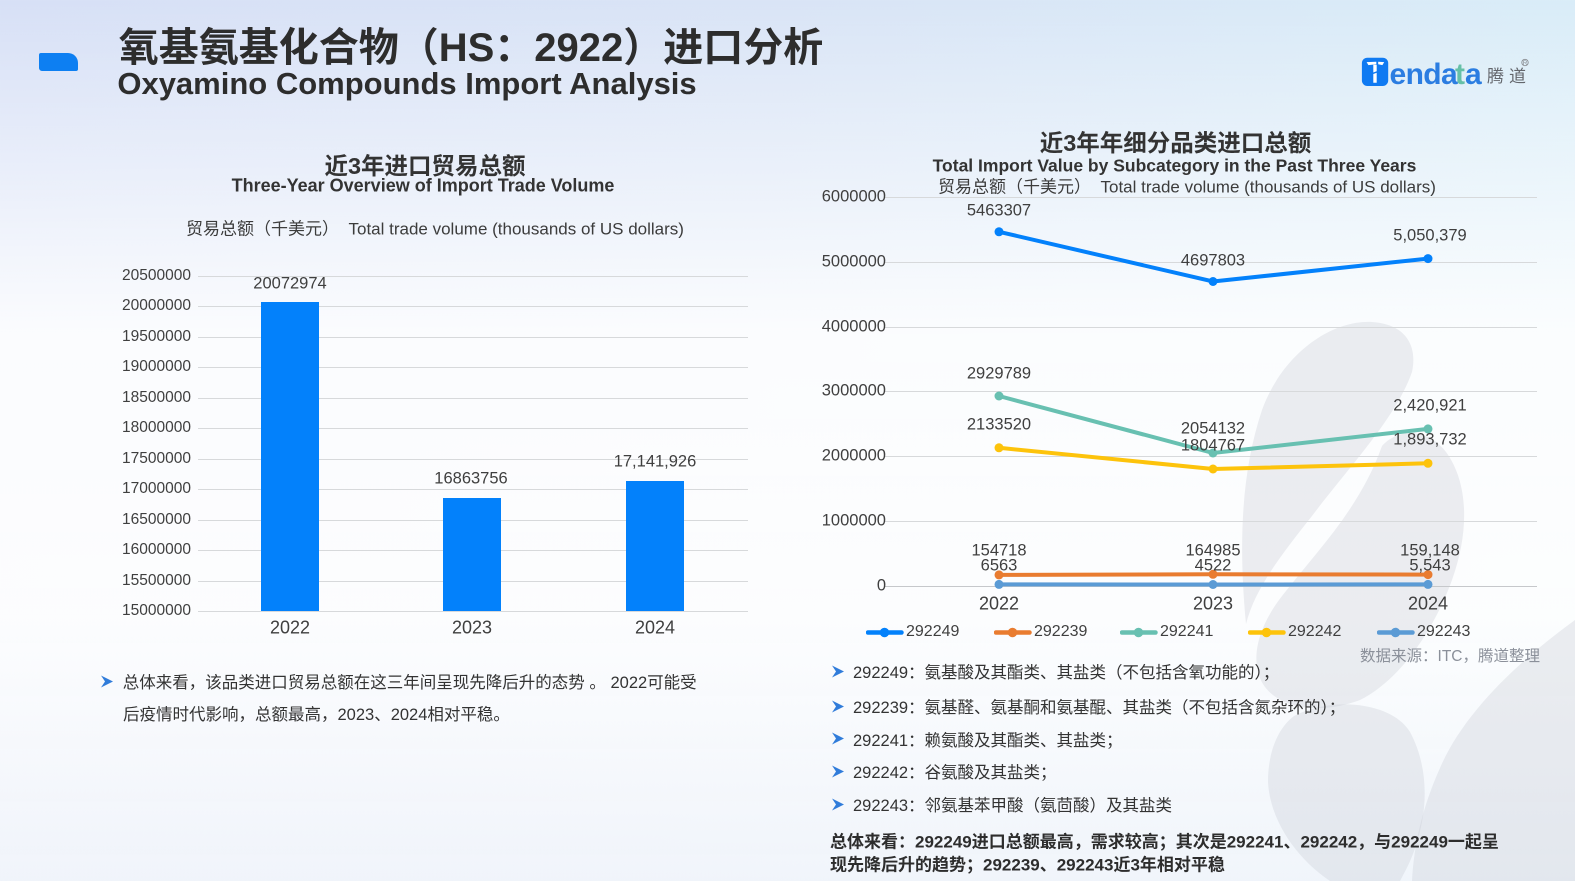 The image size is (1575, 881). What do you see at coordinates (1509, 74) in the screenshot?
I see `svg-text: 腾道` at bounding box center [1509, 74].